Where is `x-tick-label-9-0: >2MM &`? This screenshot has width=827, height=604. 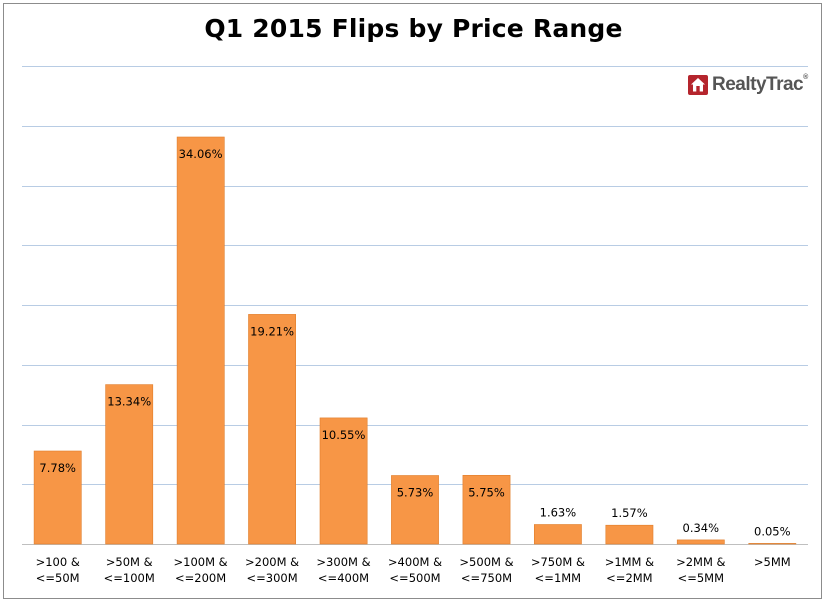 x-tick-label-9-0: >2MM & is located at coordinates (700, 562).